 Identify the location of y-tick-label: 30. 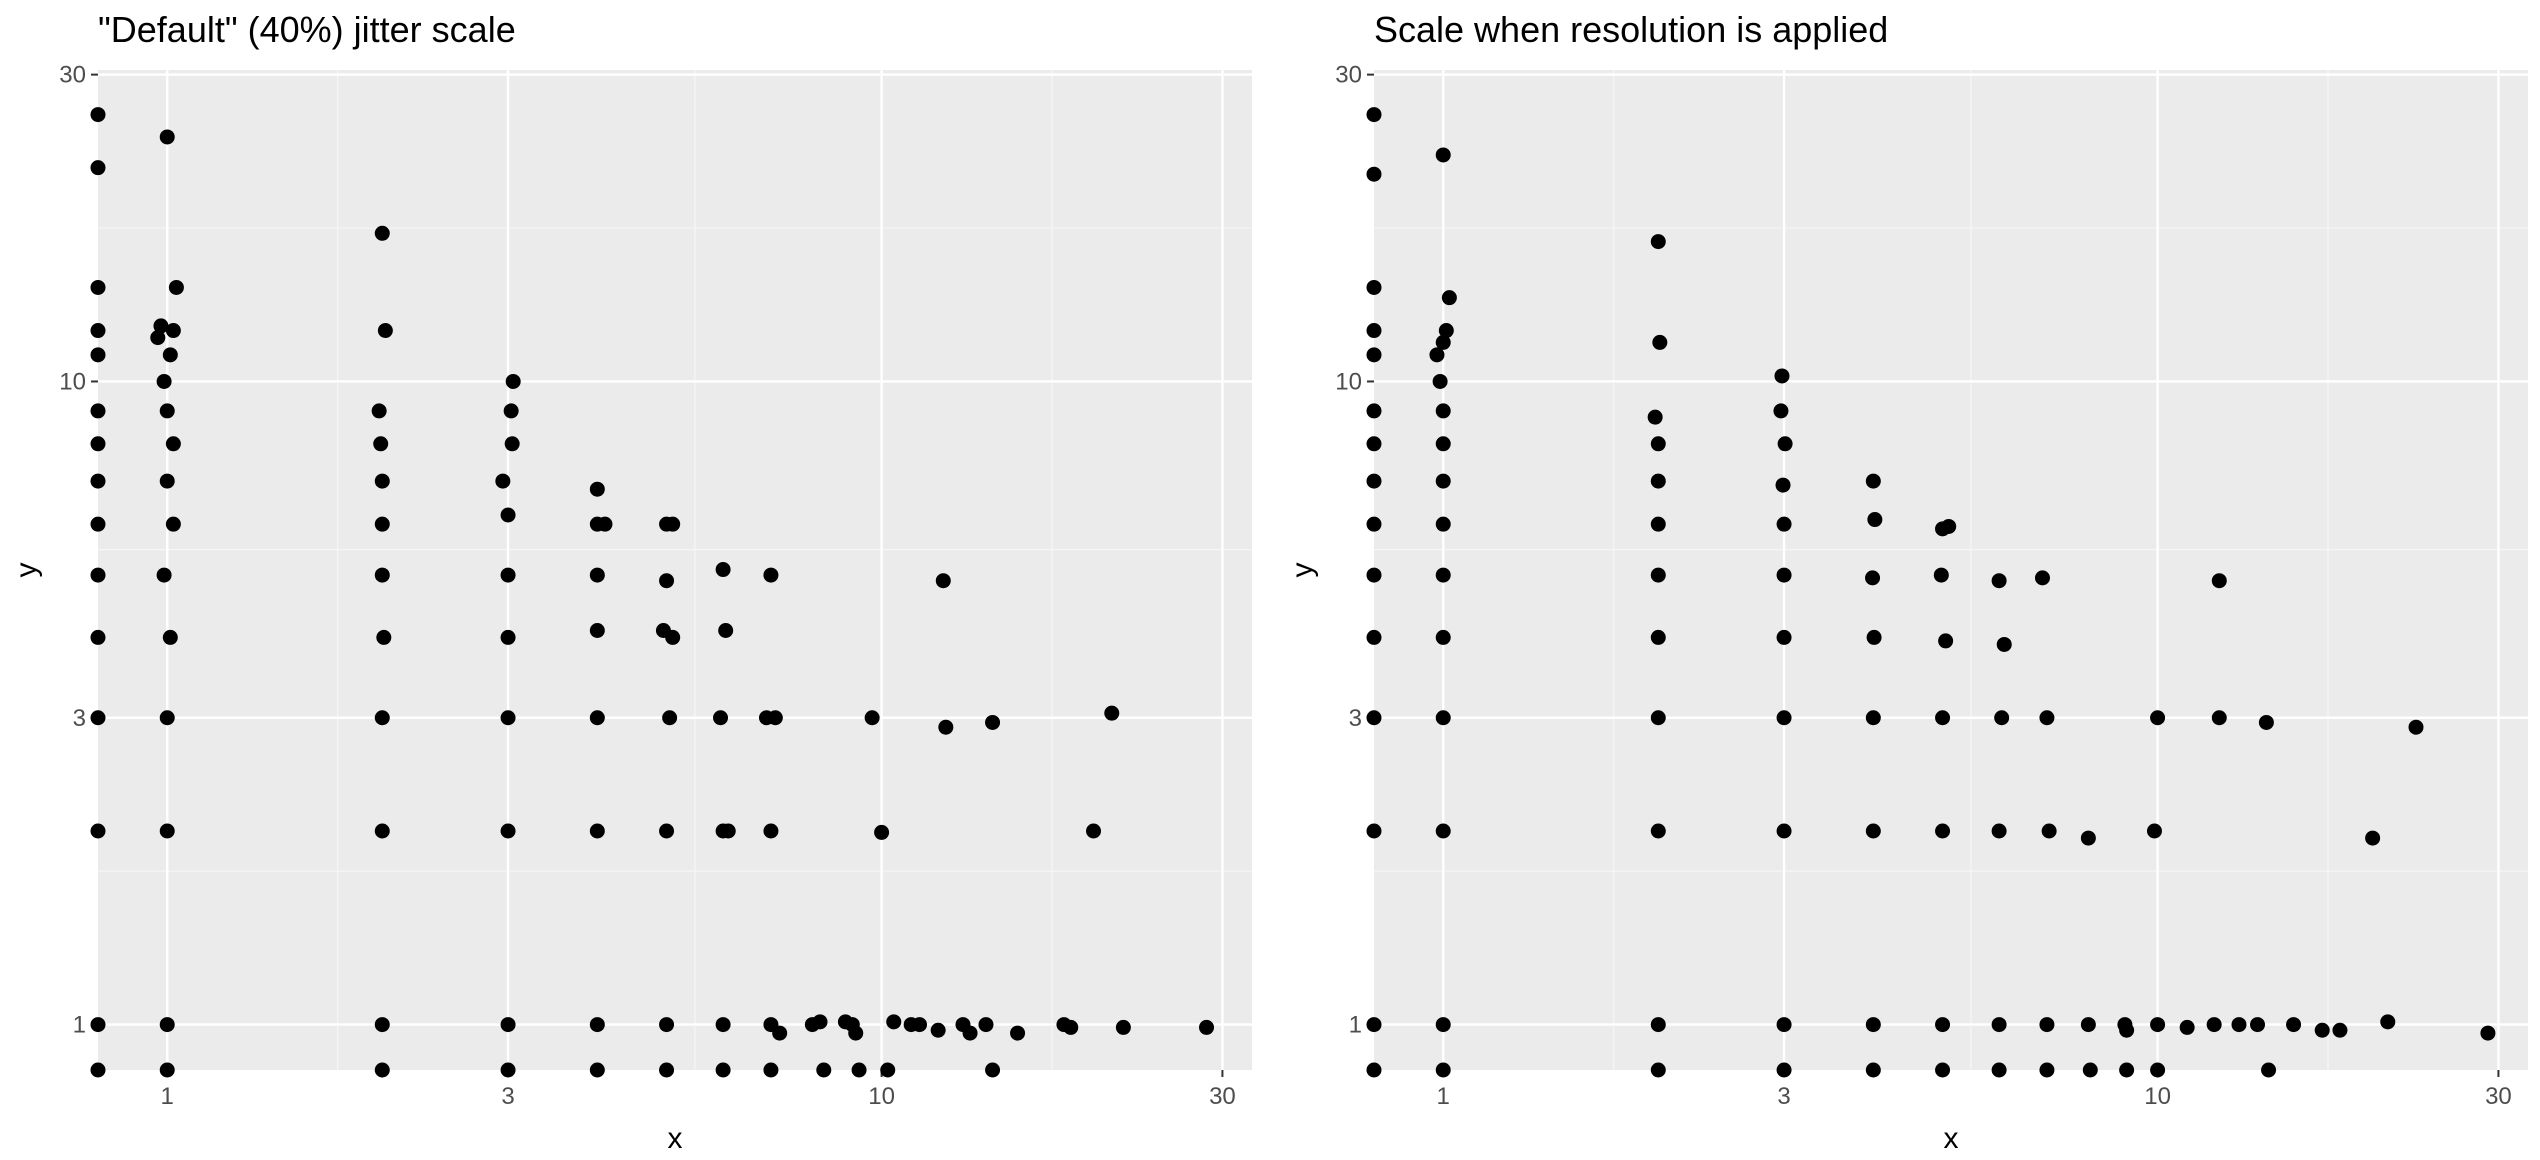
(72, 75).